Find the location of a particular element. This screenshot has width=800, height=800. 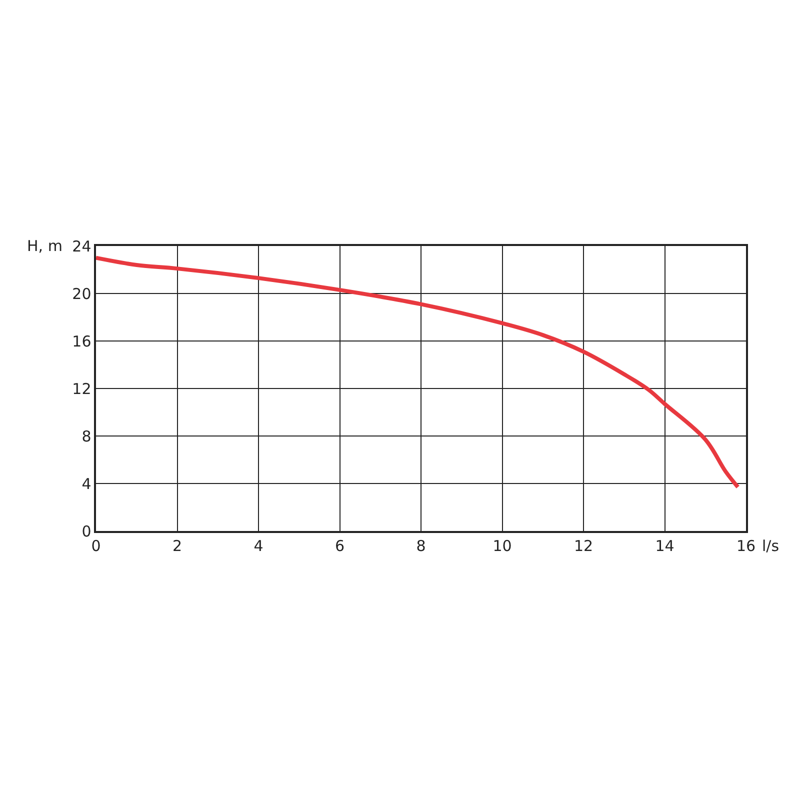

x-tick-label: 4 is located at coordinates (259, 545).